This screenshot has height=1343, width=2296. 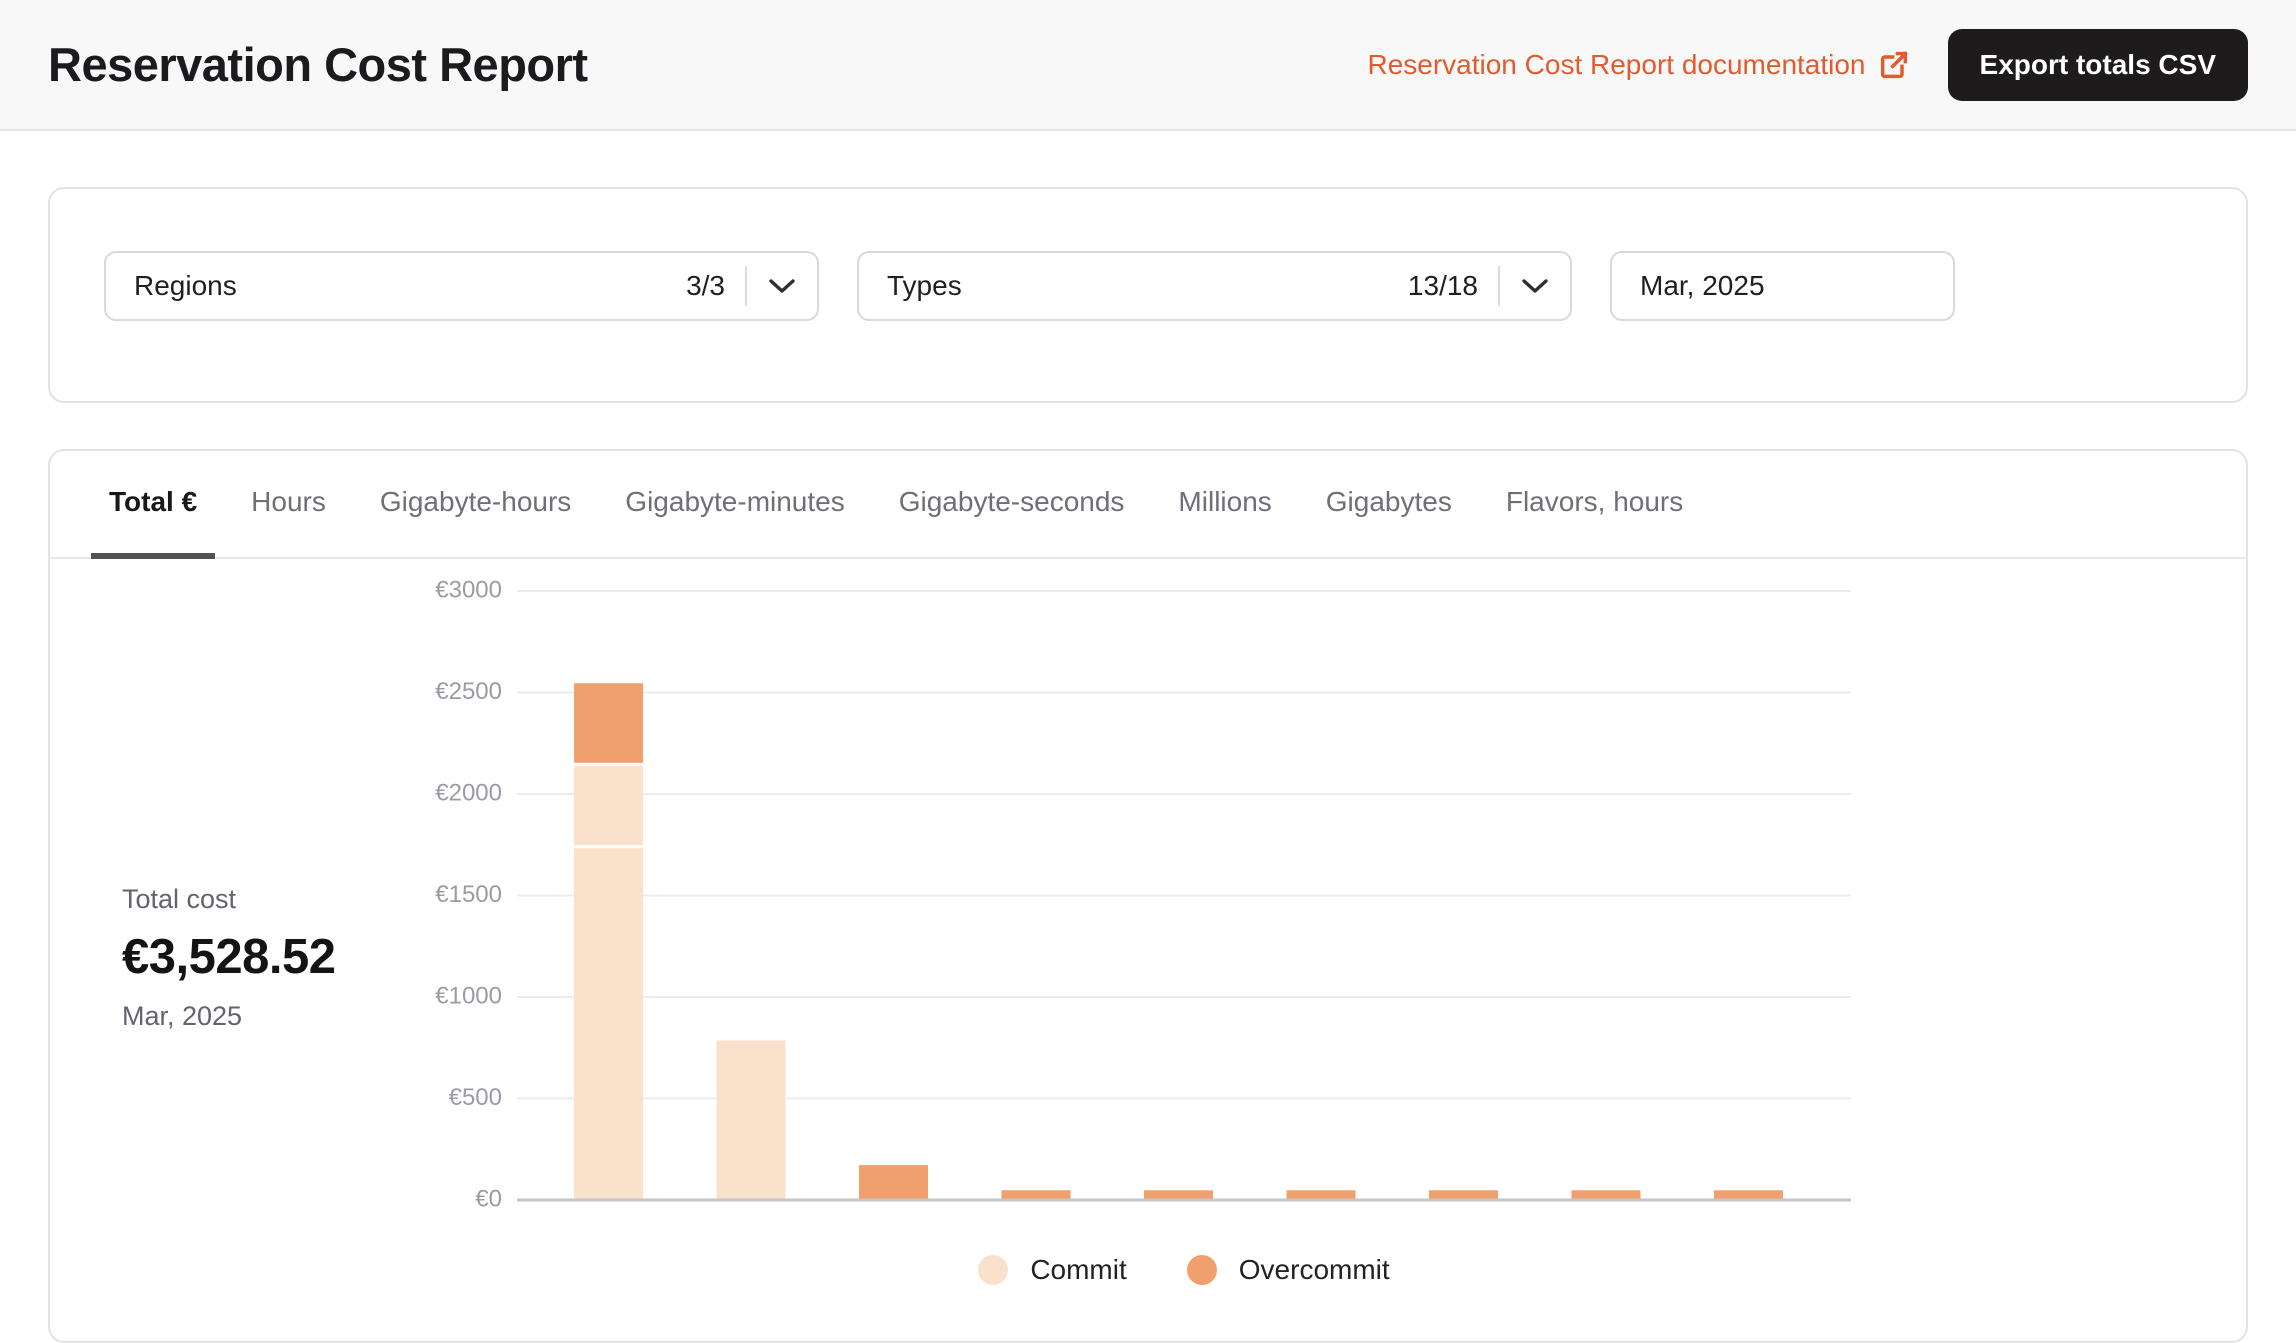 I want to click on regions-select: Regions 3/3, so click(x=461, y=286).